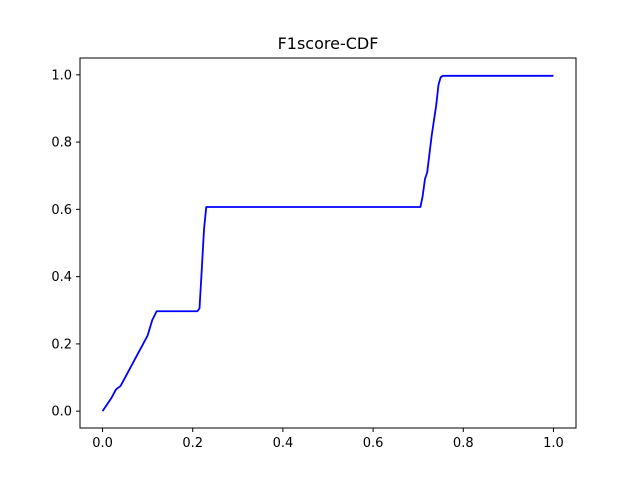  Describe the element at coordinates (283, 443) in the screenshot. I see `x-tick-label: 0.4` at that location.